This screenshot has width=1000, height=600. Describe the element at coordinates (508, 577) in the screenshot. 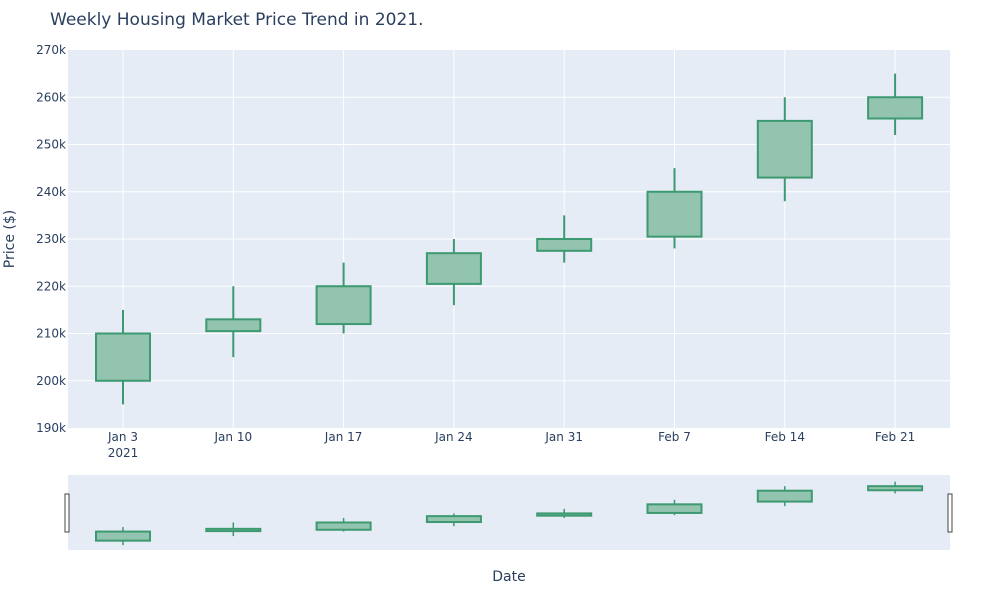

I see `x-axis-title: Date` at that location.